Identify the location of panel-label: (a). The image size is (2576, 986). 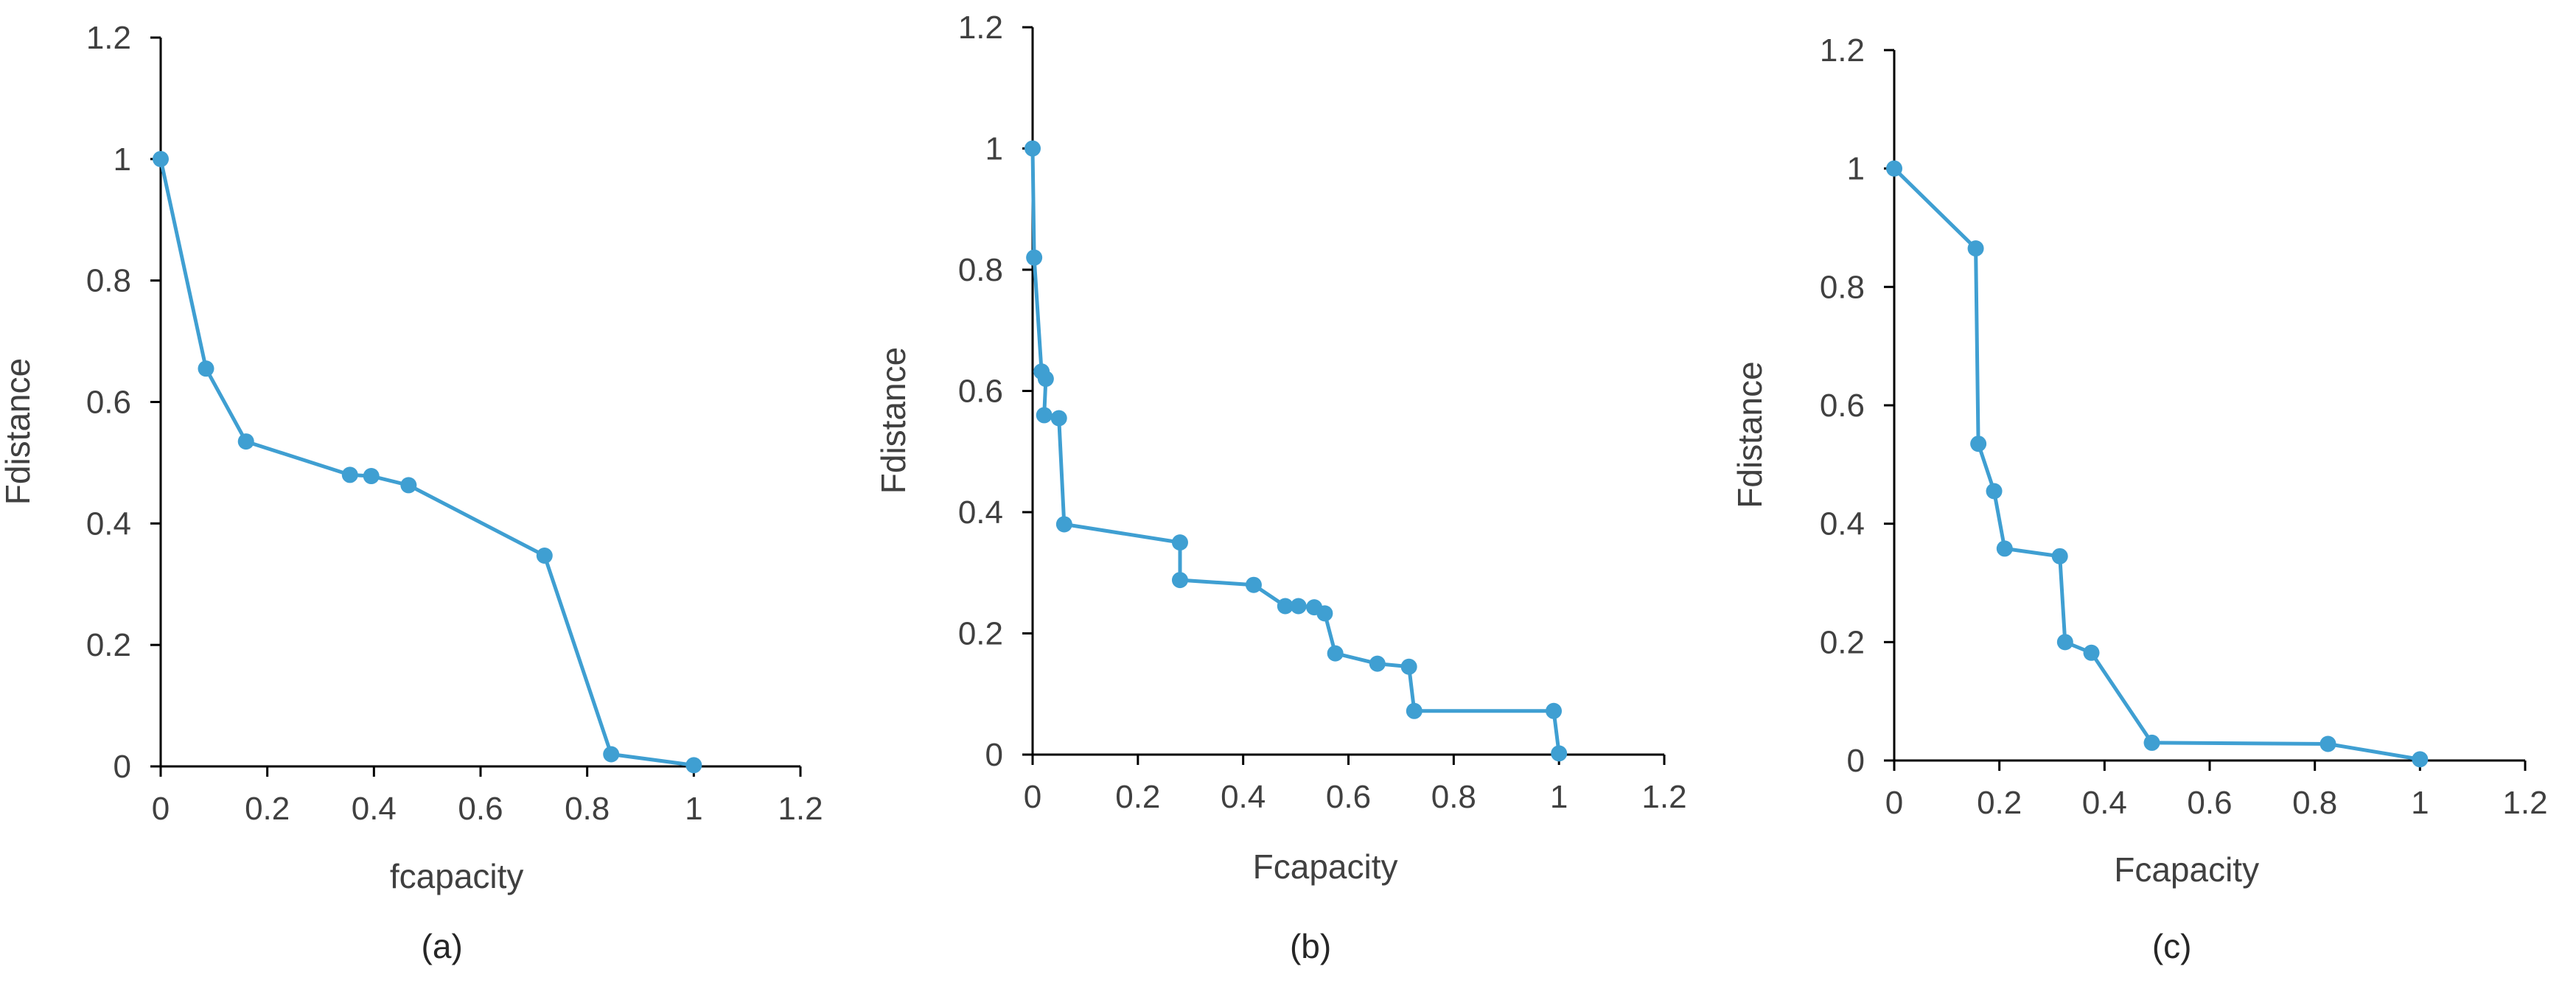
(443, 946).